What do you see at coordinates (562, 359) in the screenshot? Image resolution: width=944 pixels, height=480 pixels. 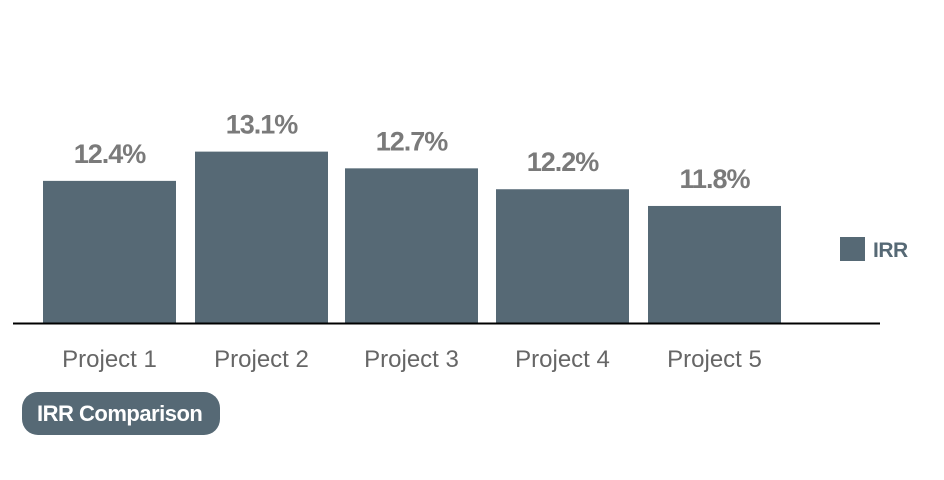 I see `x-tick-label: Project 4` at bounding box center [562, 359].